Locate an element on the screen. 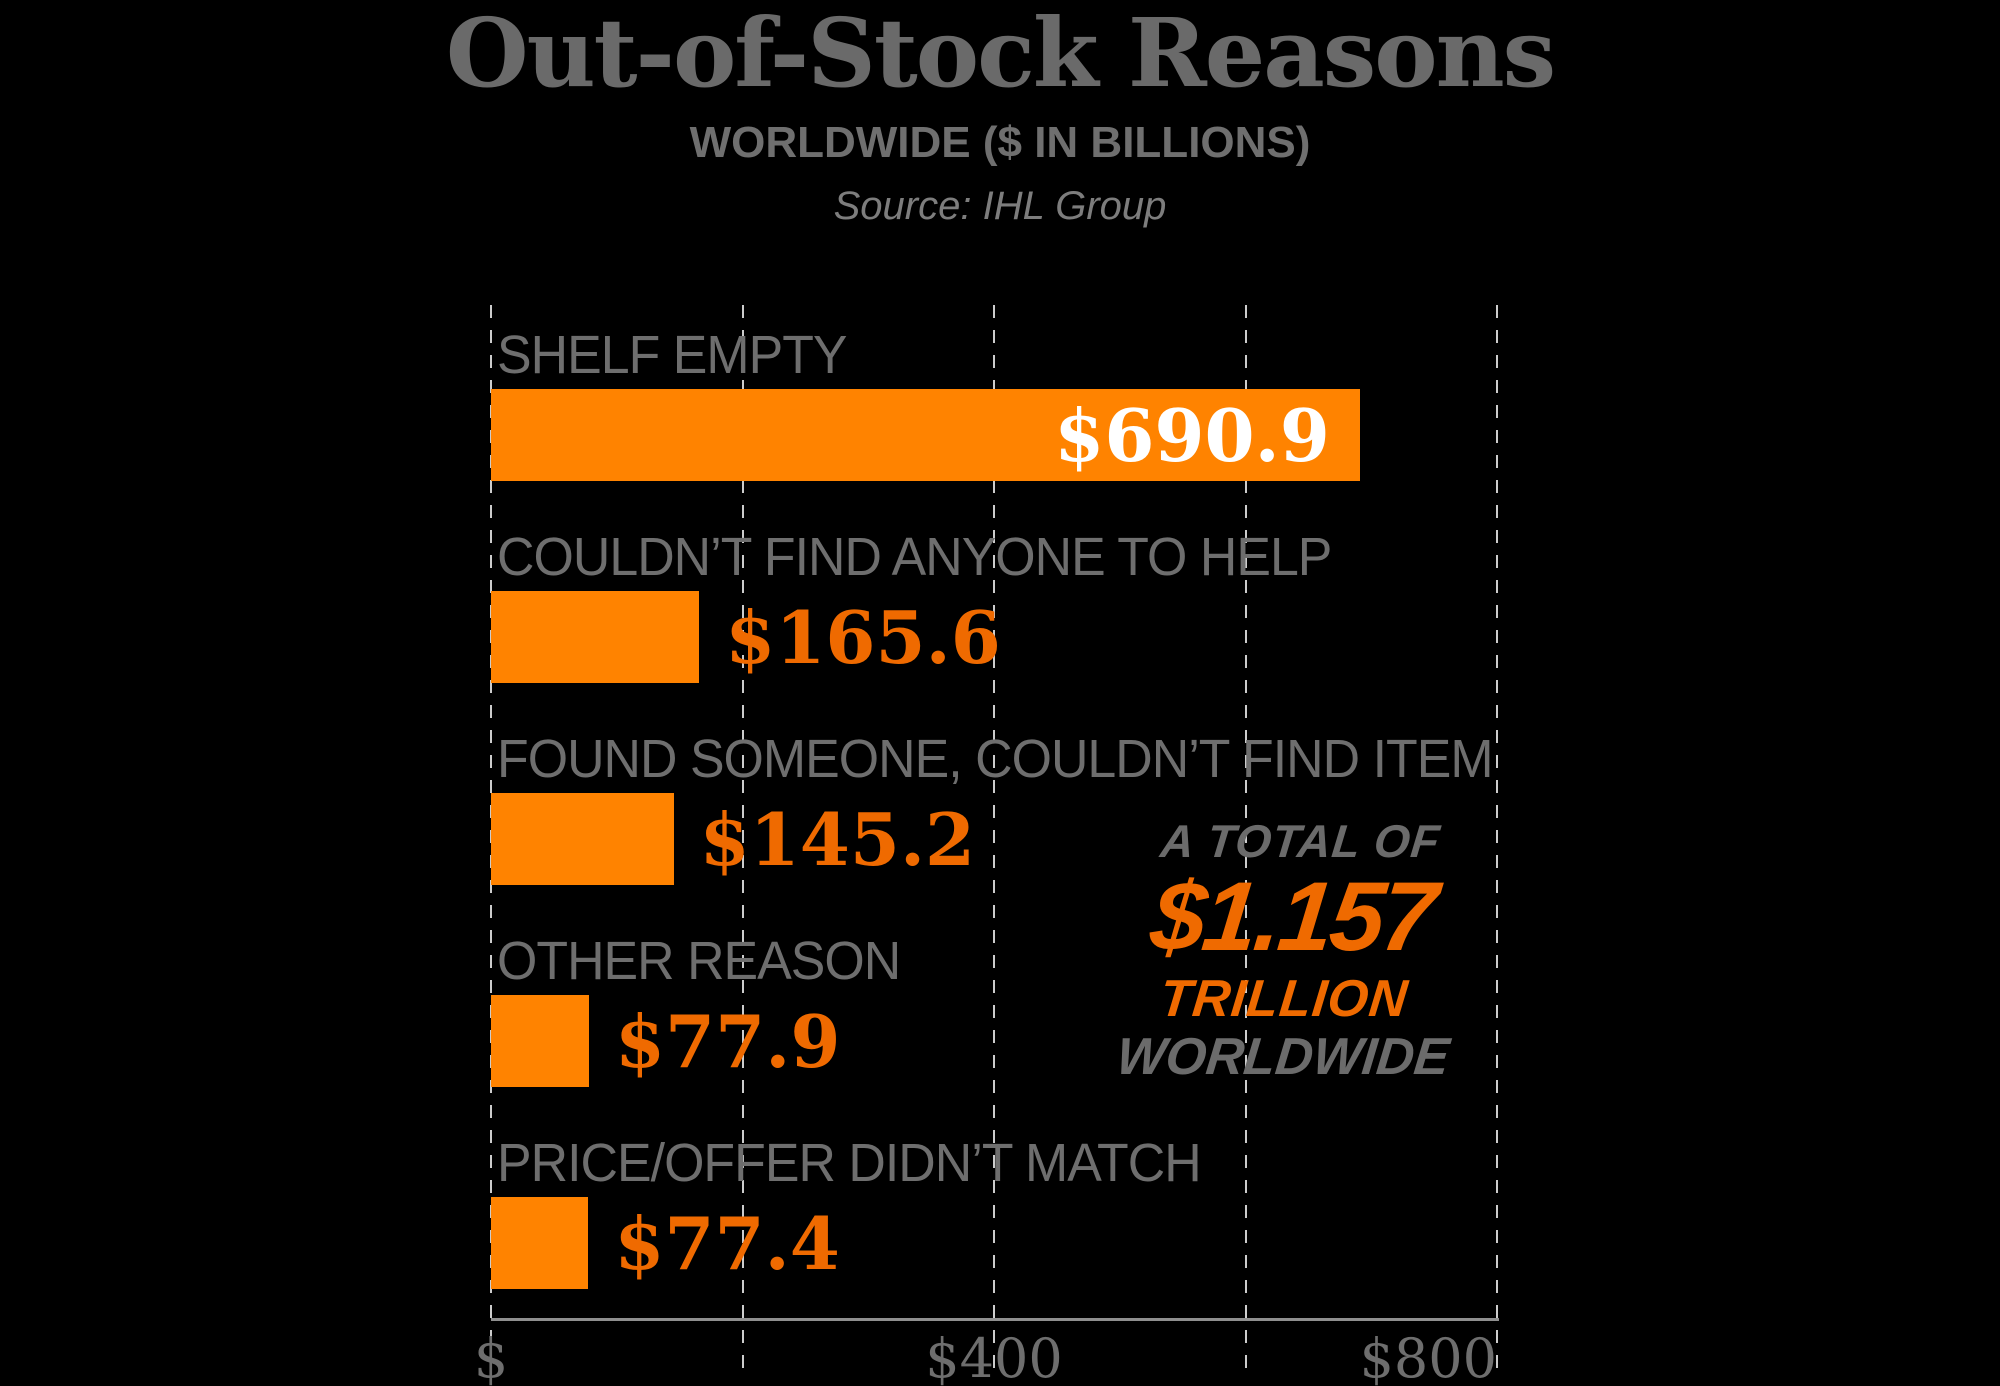 This screenshot has width=2000, height=1386. page-title: Out-of-Stock Reasons is located at coordinates (1000, 54).